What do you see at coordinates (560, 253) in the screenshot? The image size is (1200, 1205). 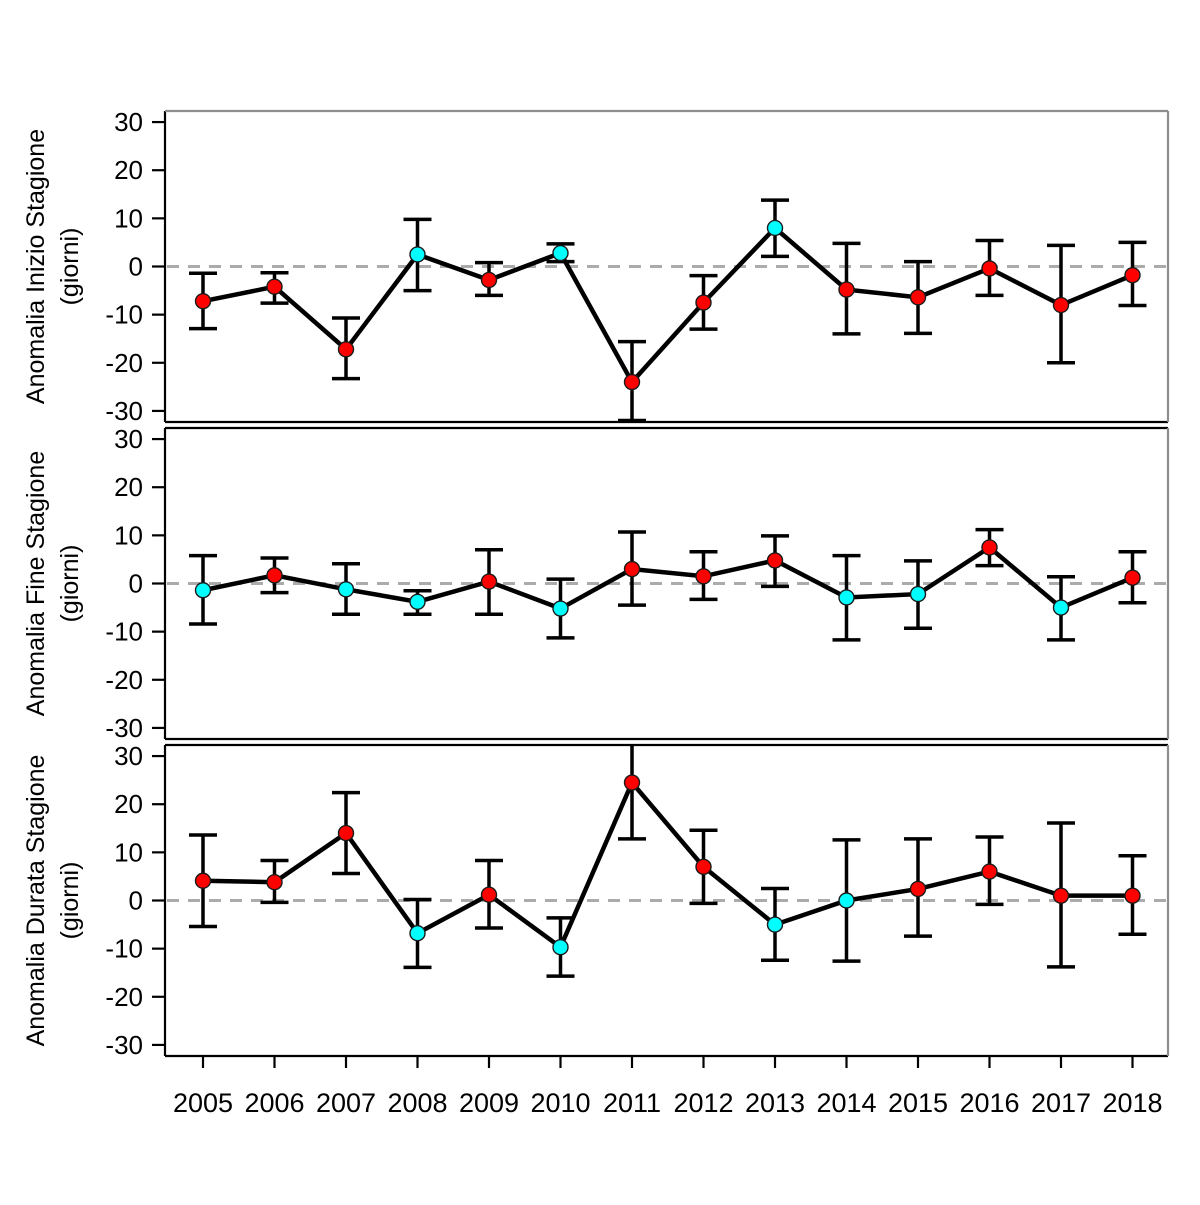 I see `data-point-inizio-2010` at bounding box center [560, 253].